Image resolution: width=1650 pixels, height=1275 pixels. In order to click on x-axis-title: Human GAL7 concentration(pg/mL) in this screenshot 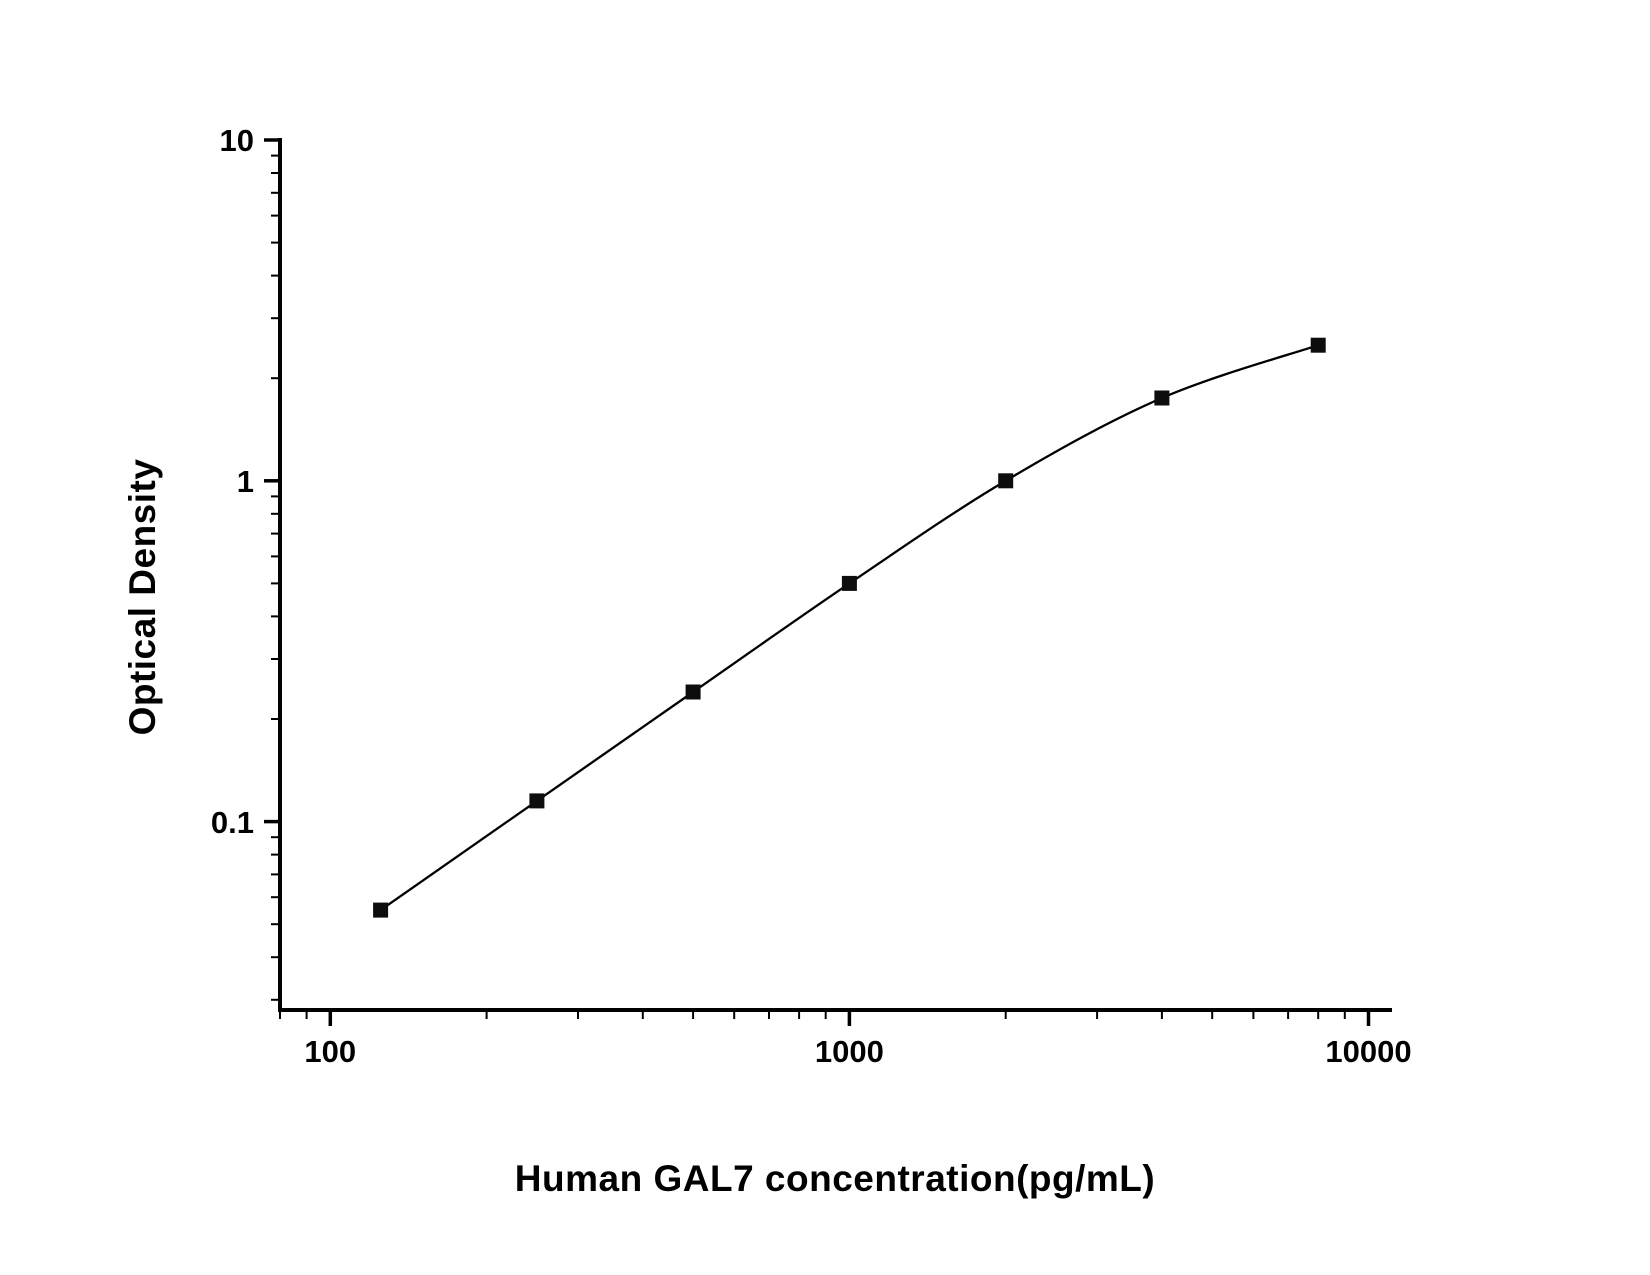, I will do `click(835, 1178)`.